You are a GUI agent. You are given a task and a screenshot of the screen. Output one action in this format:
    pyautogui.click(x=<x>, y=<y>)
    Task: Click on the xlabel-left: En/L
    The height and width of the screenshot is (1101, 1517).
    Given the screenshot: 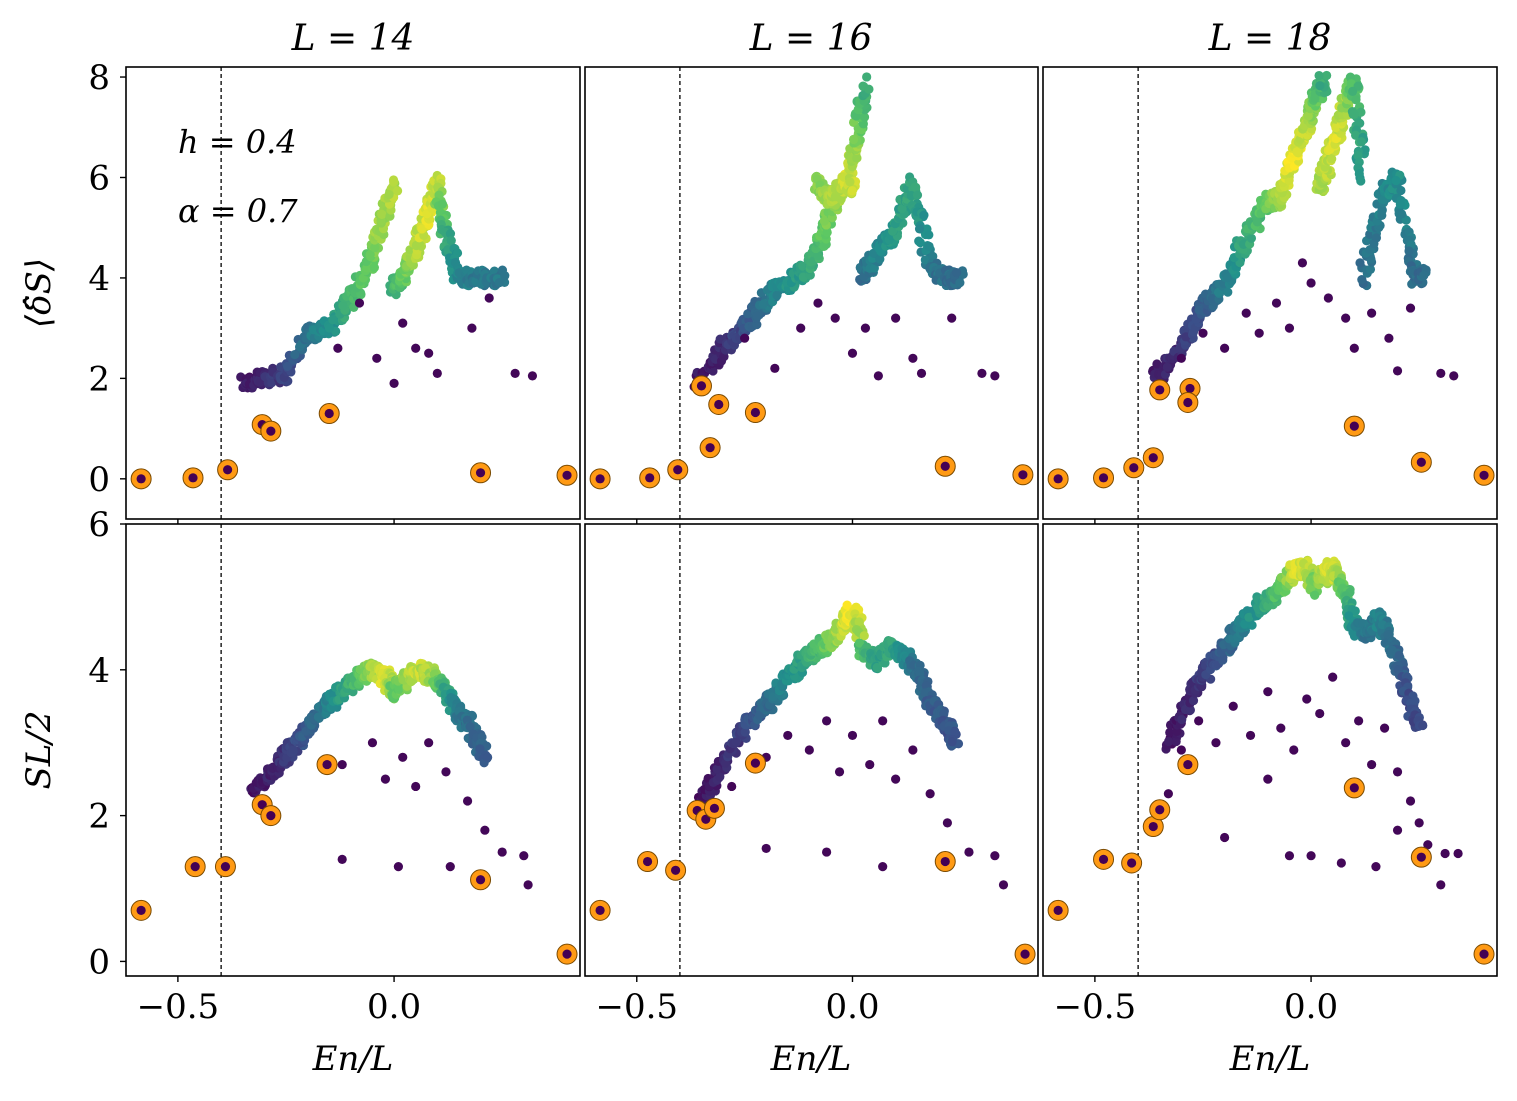 What is the action you would take?
    pyautogui.click(x=353, y=1059)
    